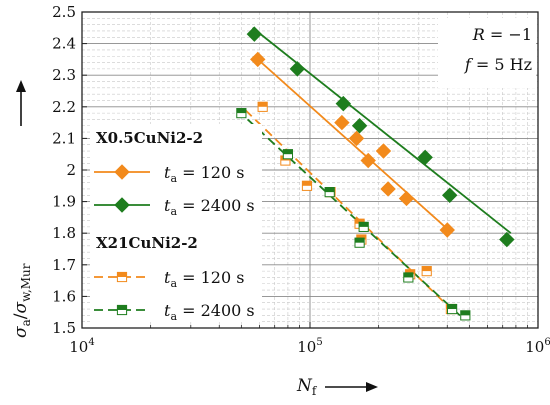 Image resolution: width=550 pixels, height=405 pixels. Describe the element at coordinates (64, 138) in the screenshot. I see `y-tick-label: 2.1` at that location.